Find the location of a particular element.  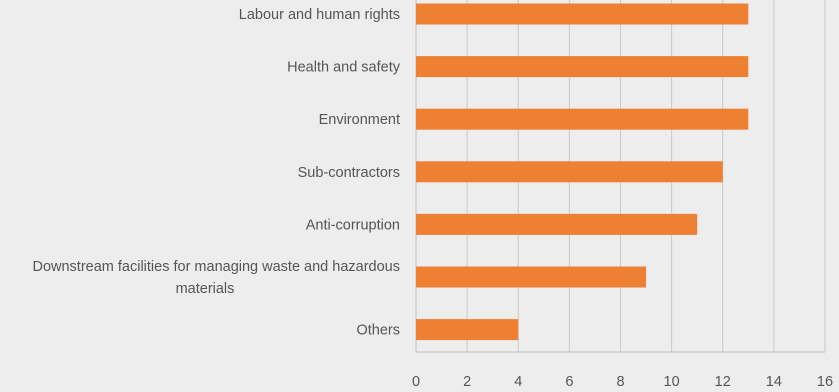

x-tick-label: 0 is located at coordinates (416, 382).